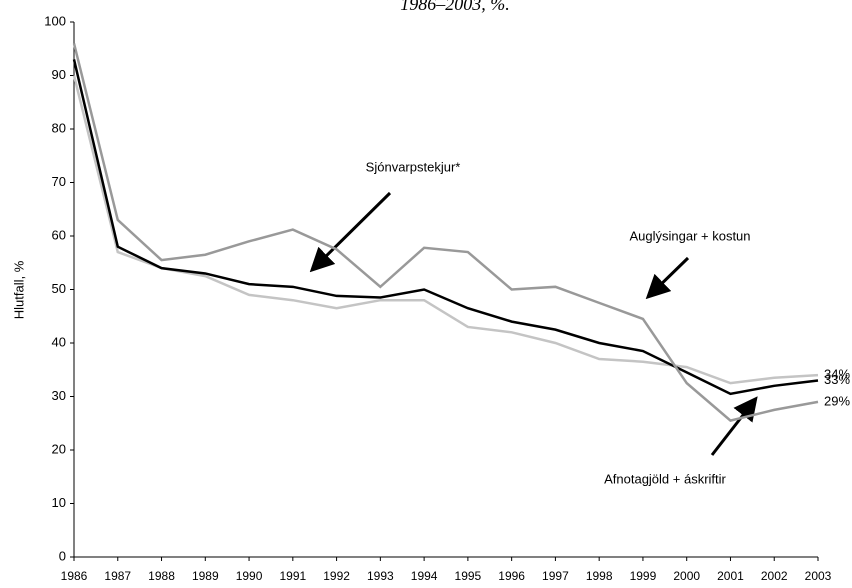 The width and height of the screenshot is (852, 588). What do you see at coordinates (59, 181) in the screenshot?
I see `y-tick-label: 70` at bounding box center [59, 181].